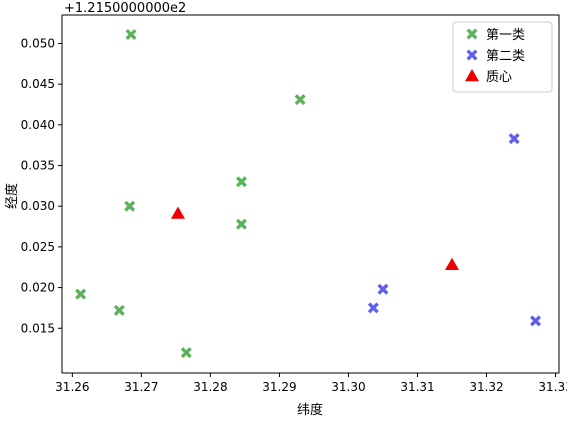  I want to click on legend-label-centroid: 质心, so click(499, 77).